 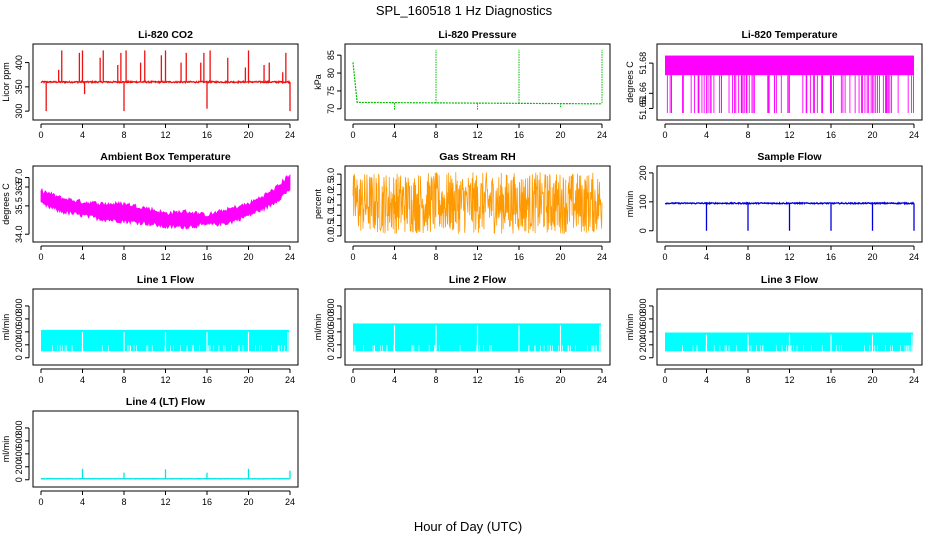 I want to click on y-tick-label: 200, so click(x=643, y=172).